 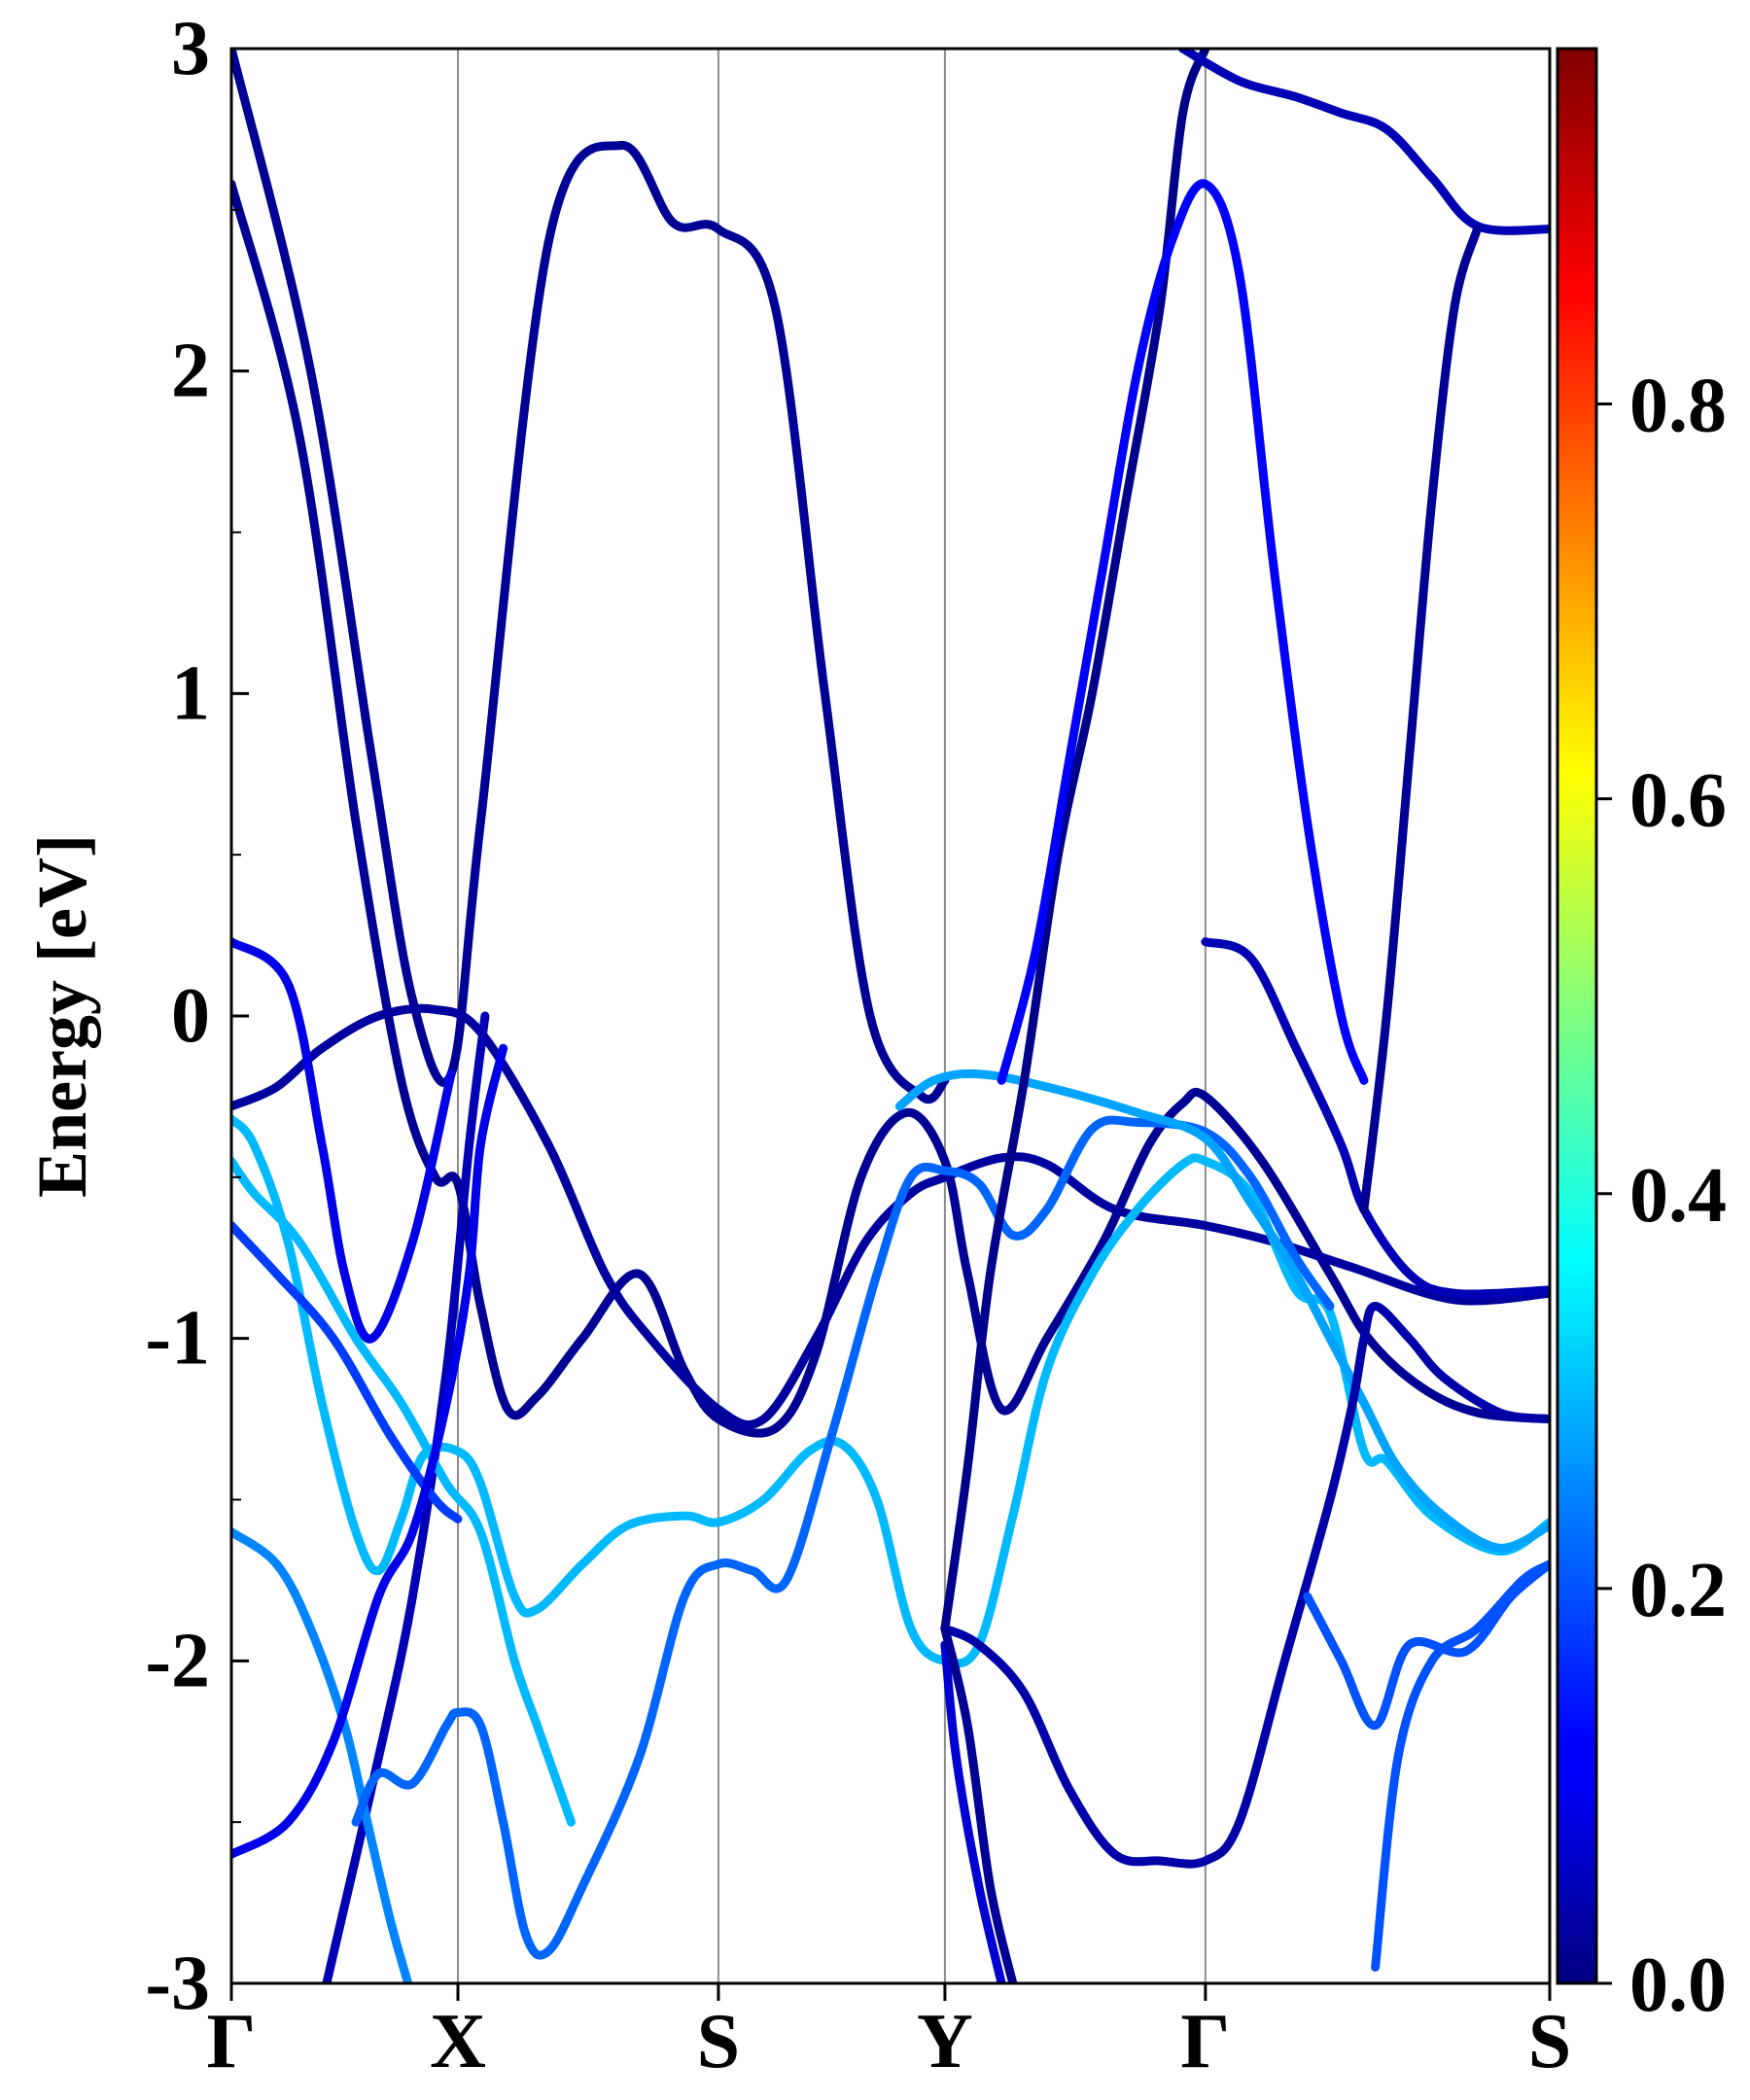 I want to click on colorbar, so click(x=1577, y=1016).